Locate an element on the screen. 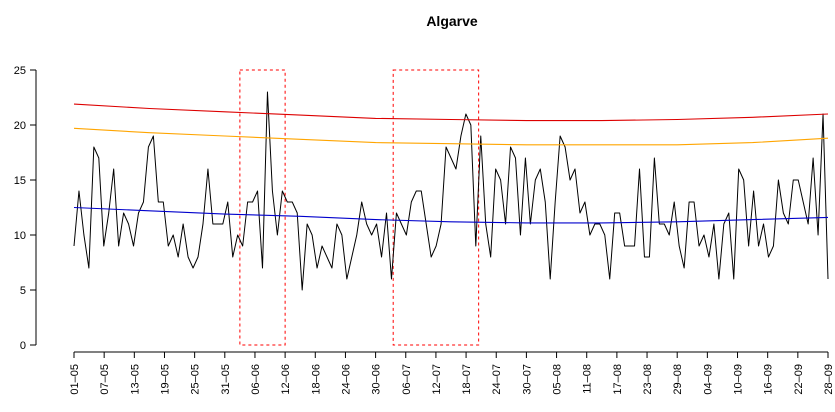 This screenshot has height=412, width=835. x-tick-label: 18–06 is located at coordinates (316, 379).